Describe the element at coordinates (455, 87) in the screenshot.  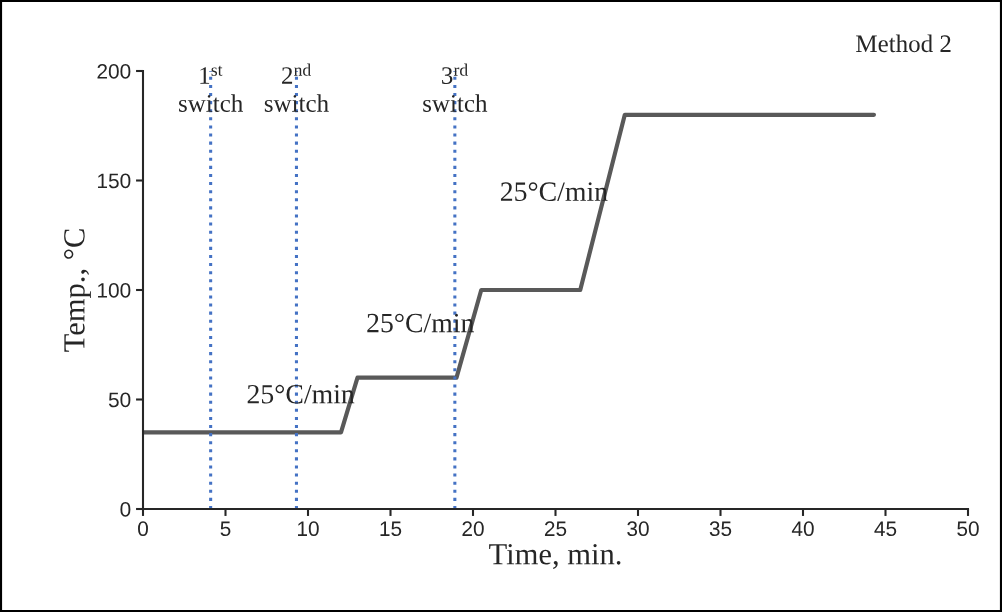
I see `ref-line-label: 3$^{rd}$ switch` at that location.